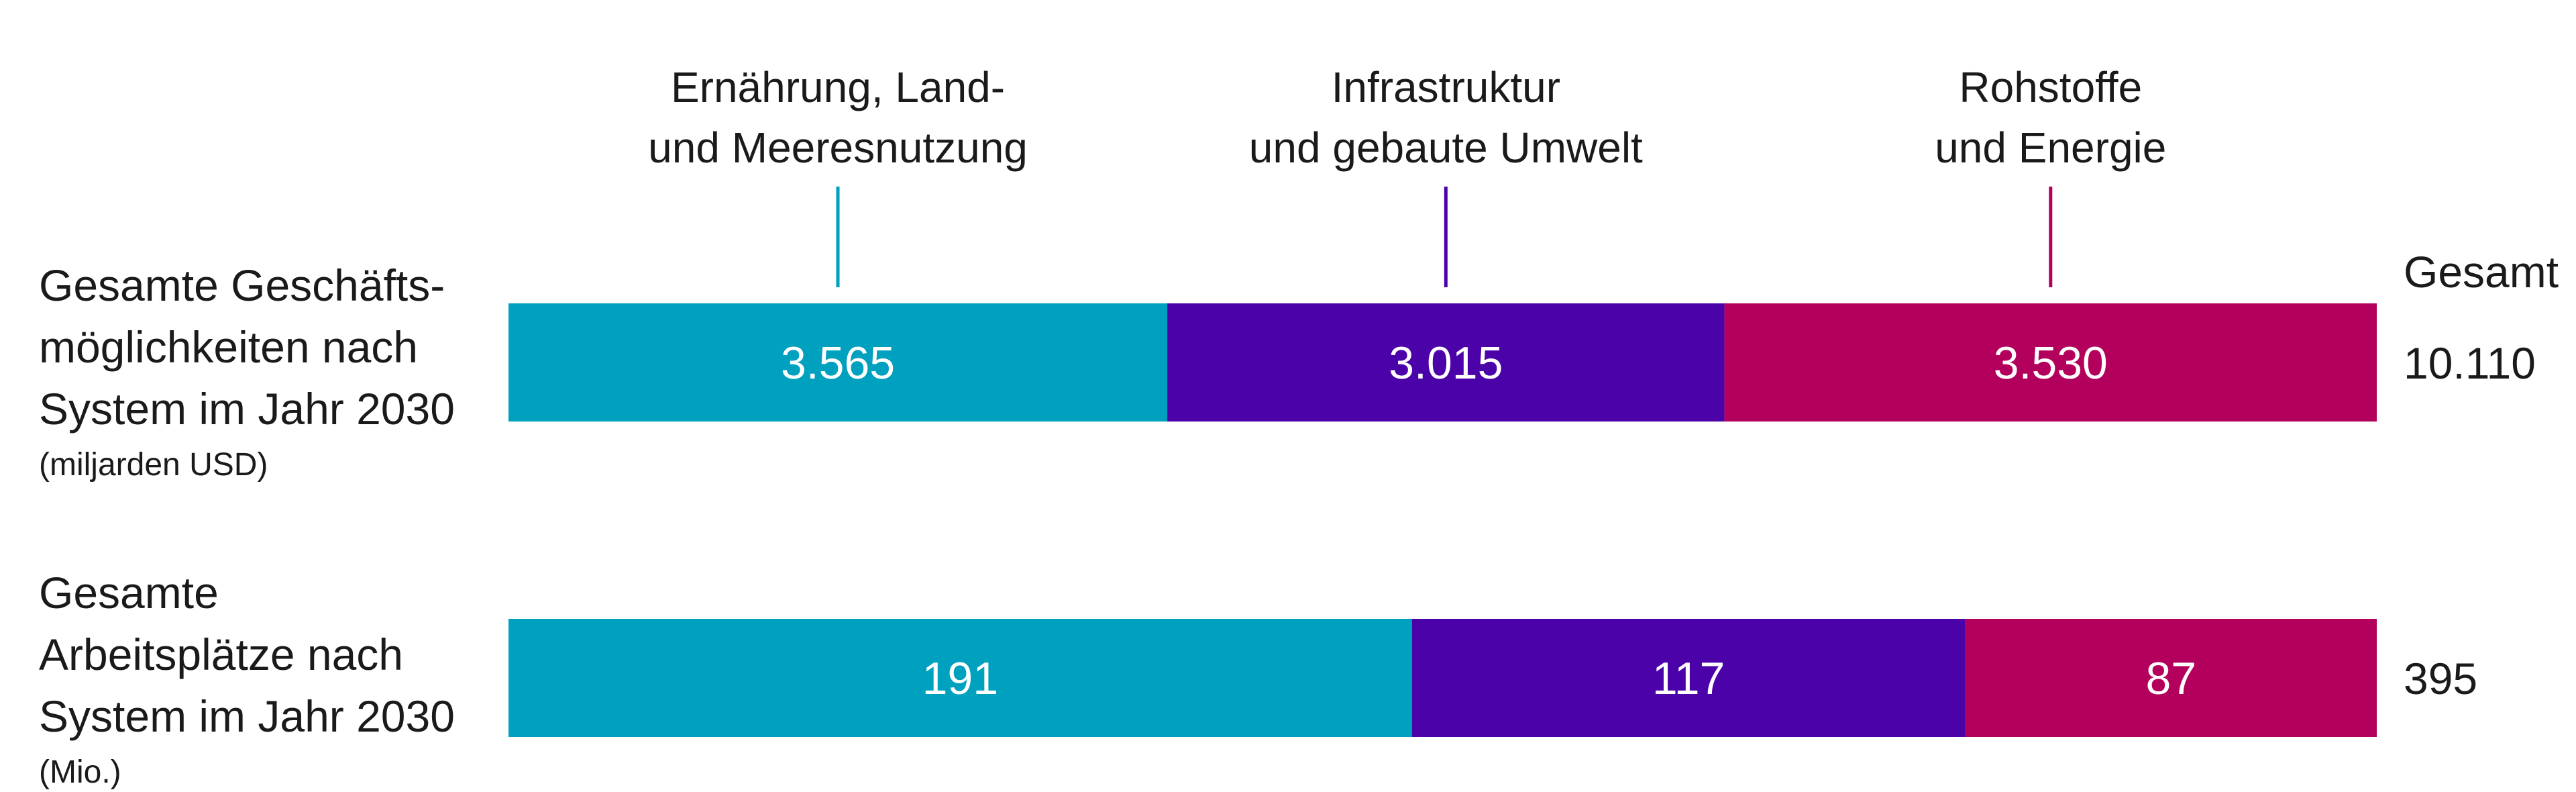  What do you see at coordinates (129, 592) in the screenshot?
I see `row-label-line: Gesamte` at bounding box center [129, 592].